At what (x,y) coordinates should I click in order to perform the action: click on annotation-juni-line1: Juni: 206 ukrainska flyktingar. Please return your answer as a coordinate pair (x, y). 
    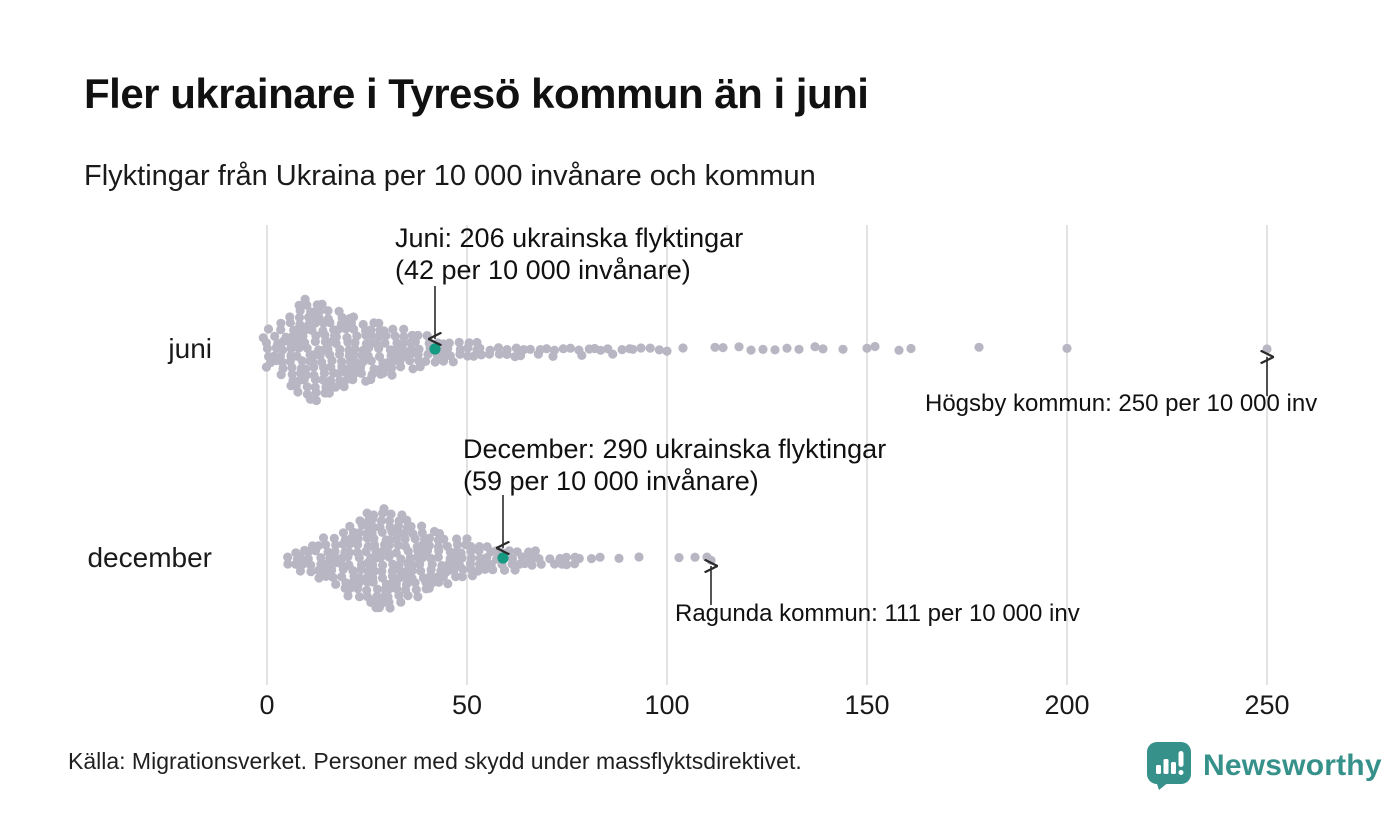
    Looking at the image, I should click on (569, 238).